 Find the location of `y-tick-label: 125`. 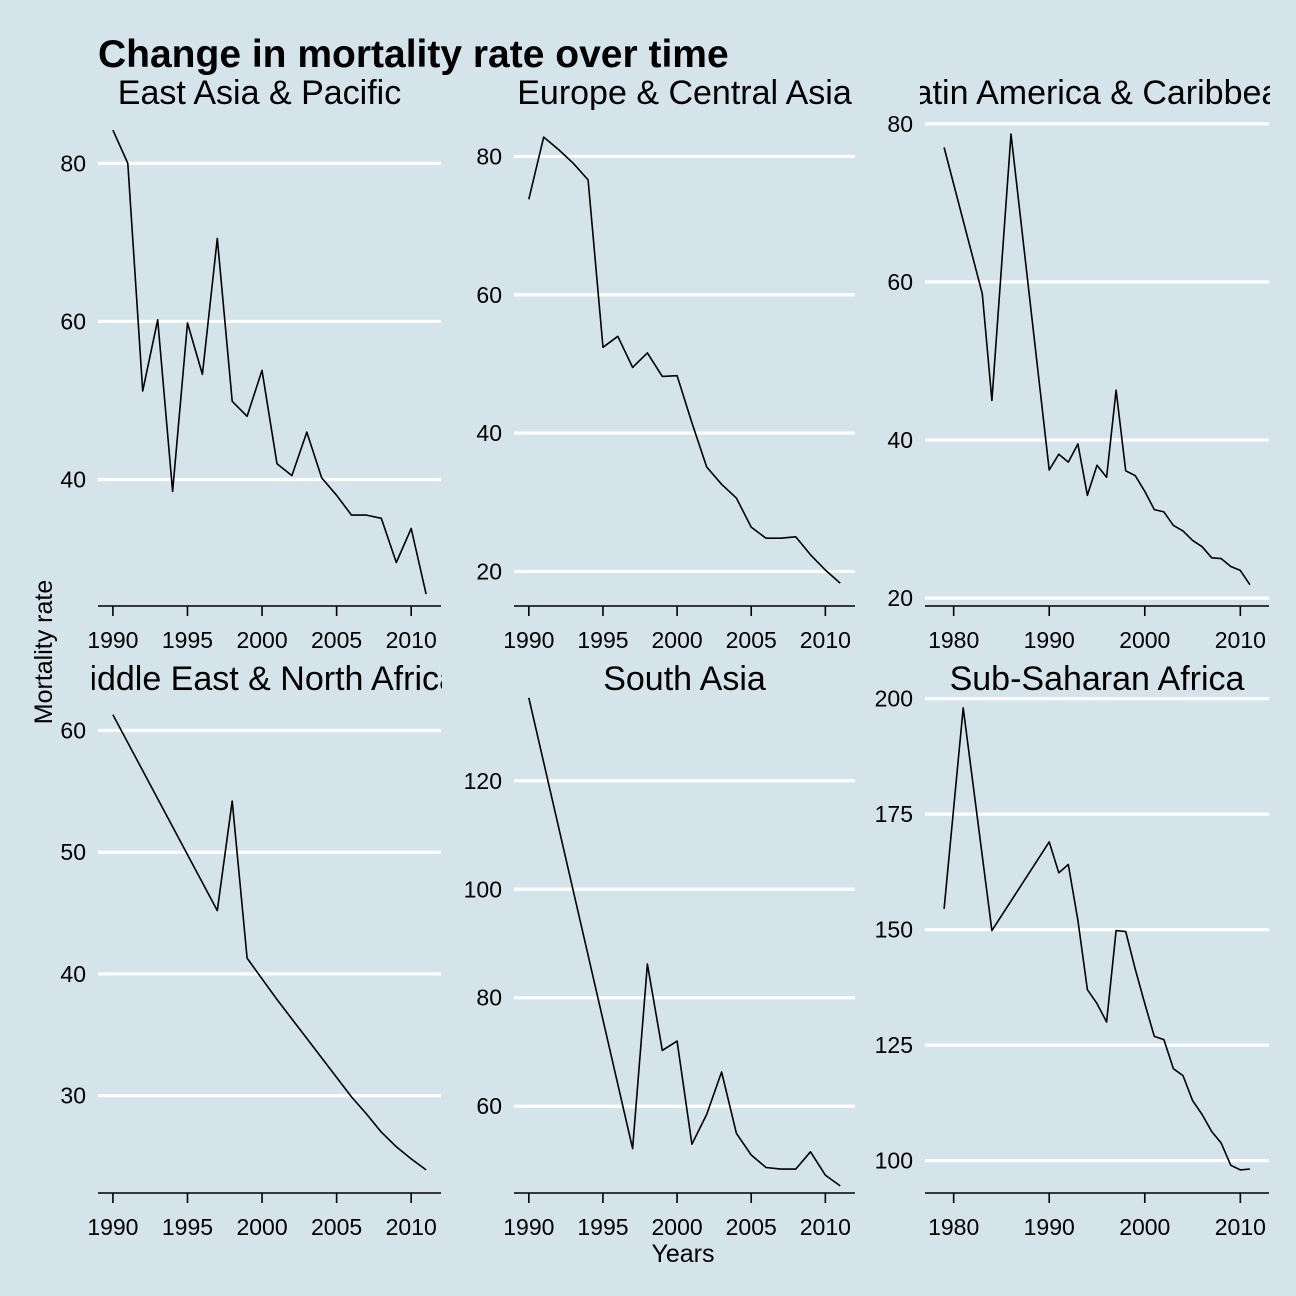

y-tick-label: 125 is located at coordinates (894, 1045).